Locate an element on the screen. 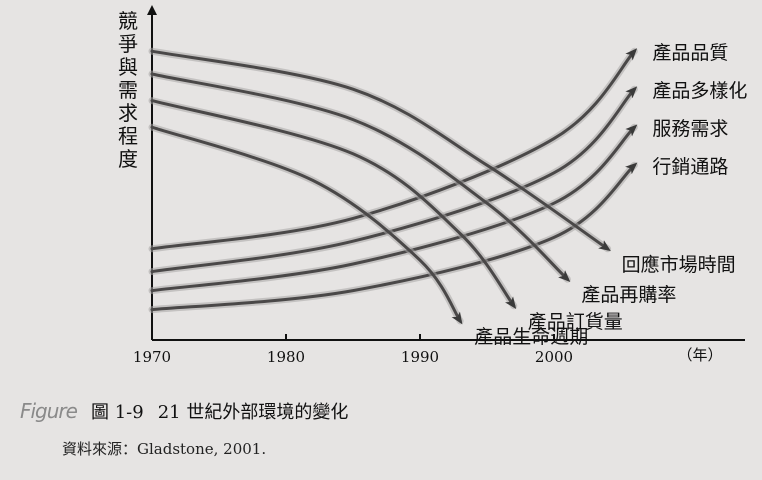  x-tick-label: 1970 is located at coordinates (152, 357).